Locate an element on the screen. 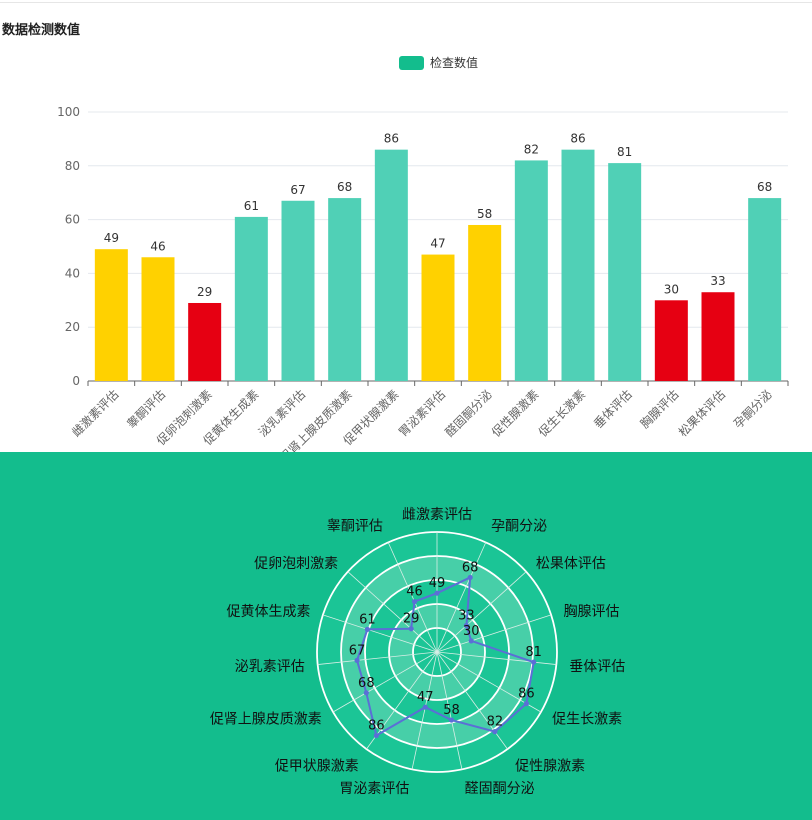  radar-value-label: 49 is located at coordinates (437, 583).